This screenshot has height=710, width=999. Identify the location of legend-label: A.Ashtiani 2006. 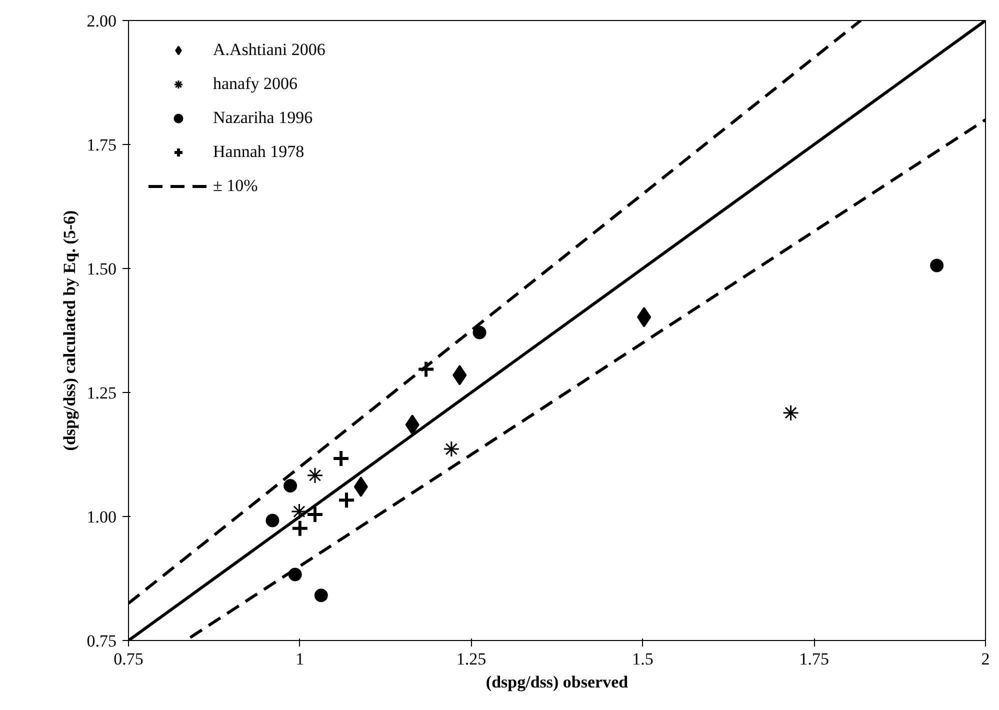
(269, 50).